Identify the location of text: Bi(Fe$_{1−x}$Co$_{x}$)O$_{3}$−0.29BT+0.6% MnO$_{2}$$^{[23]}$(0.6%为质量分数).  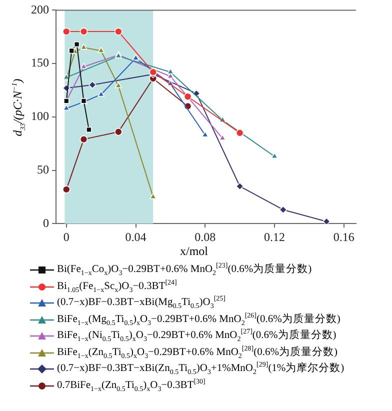
(184, 270).